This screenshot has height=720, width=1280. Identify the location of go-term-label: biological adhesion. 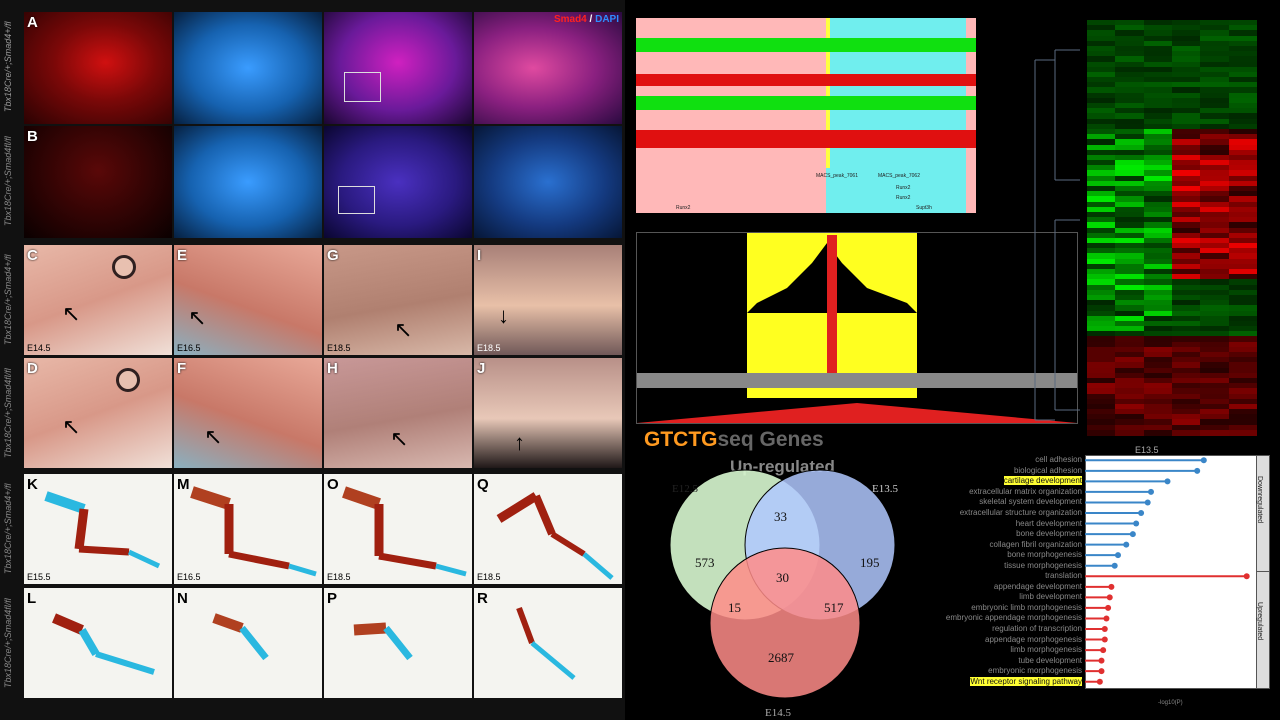
(1047, 470).